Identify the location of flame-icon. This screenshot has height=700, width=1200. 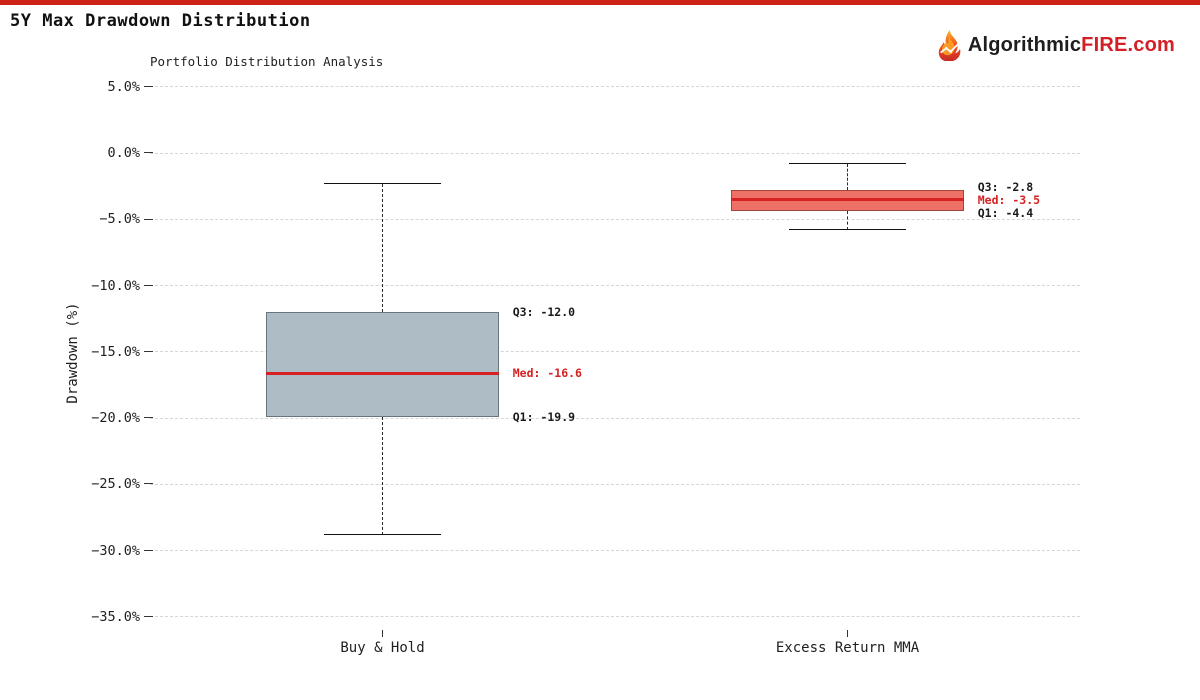
(949, 45).